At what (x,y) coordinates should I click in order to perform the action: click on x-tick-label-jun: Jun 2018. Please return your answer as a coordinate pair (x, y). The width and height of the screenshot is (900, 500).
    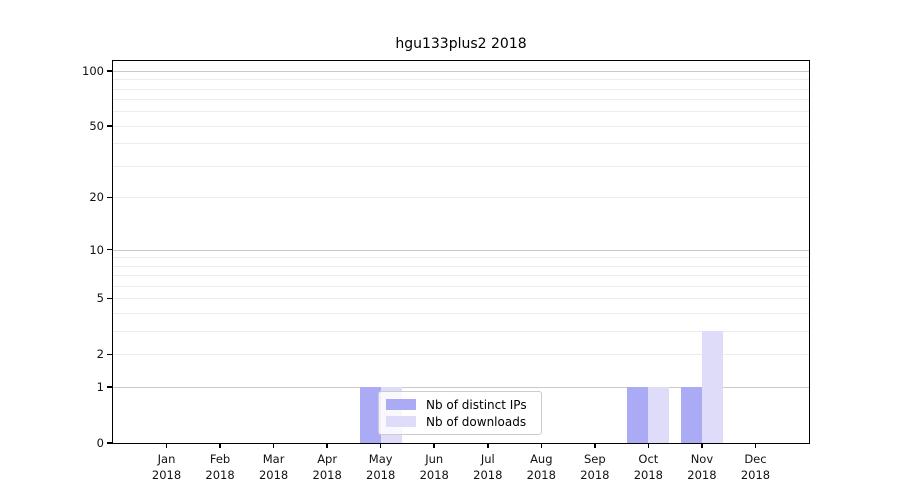
    Looking at the image, I should click on (434, 467).